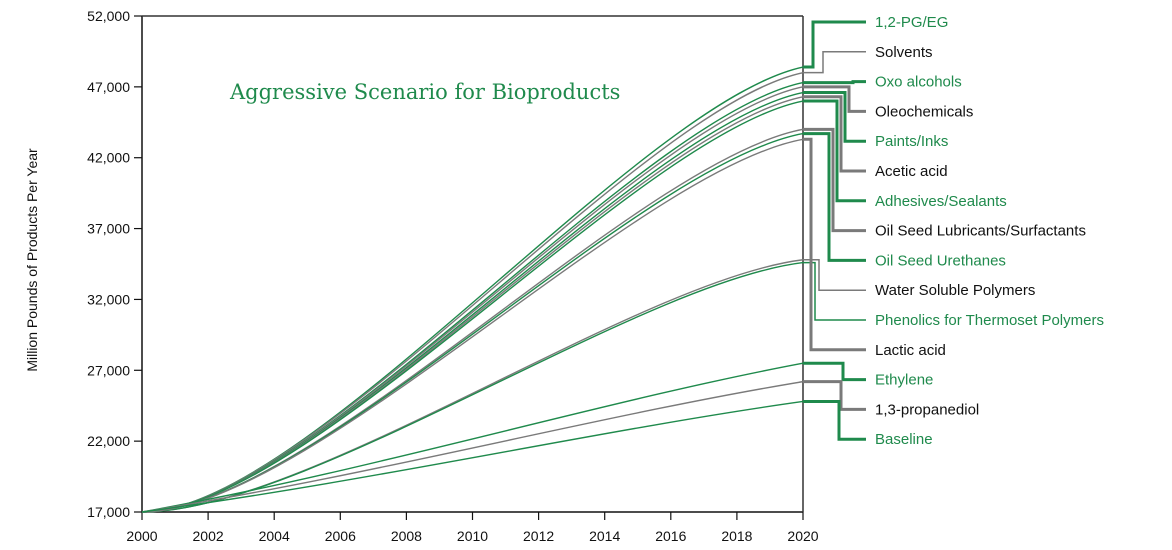 This screenshot has height=550, width=1172. What do you see at coordinates (736, 536) in the screenshot?
I see `x-tick-label: 2018` at bounding box center [736, 536].